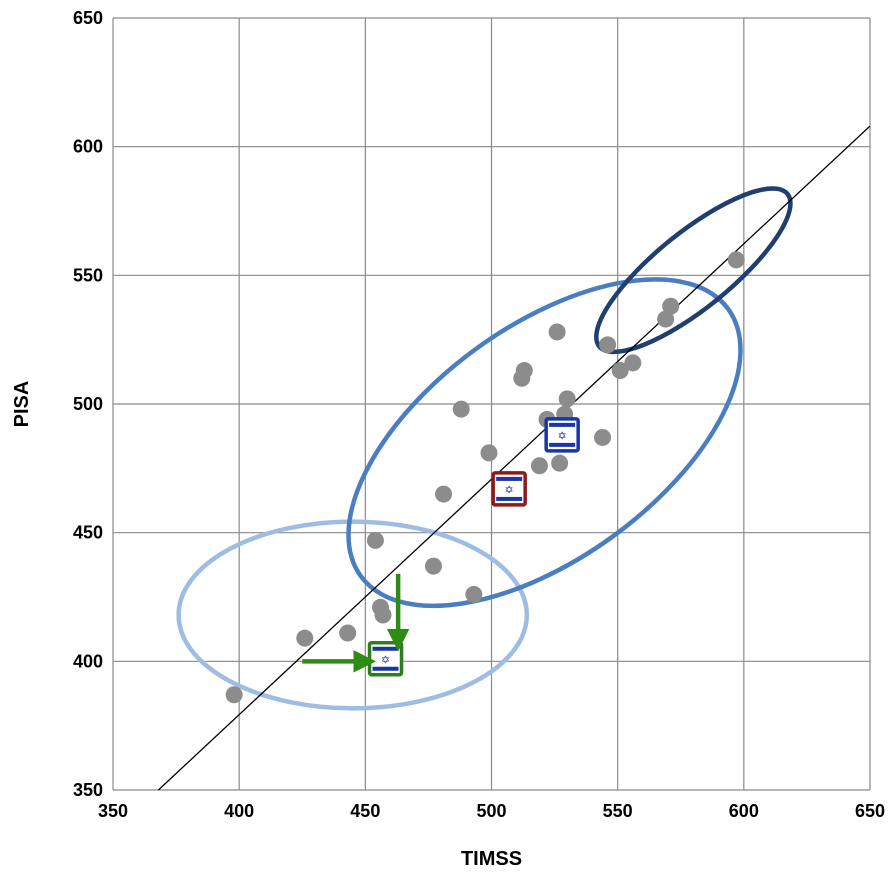 This screenshot has height=882, width=893. I want to click on y-tick-label: 600, so click(88, 147).